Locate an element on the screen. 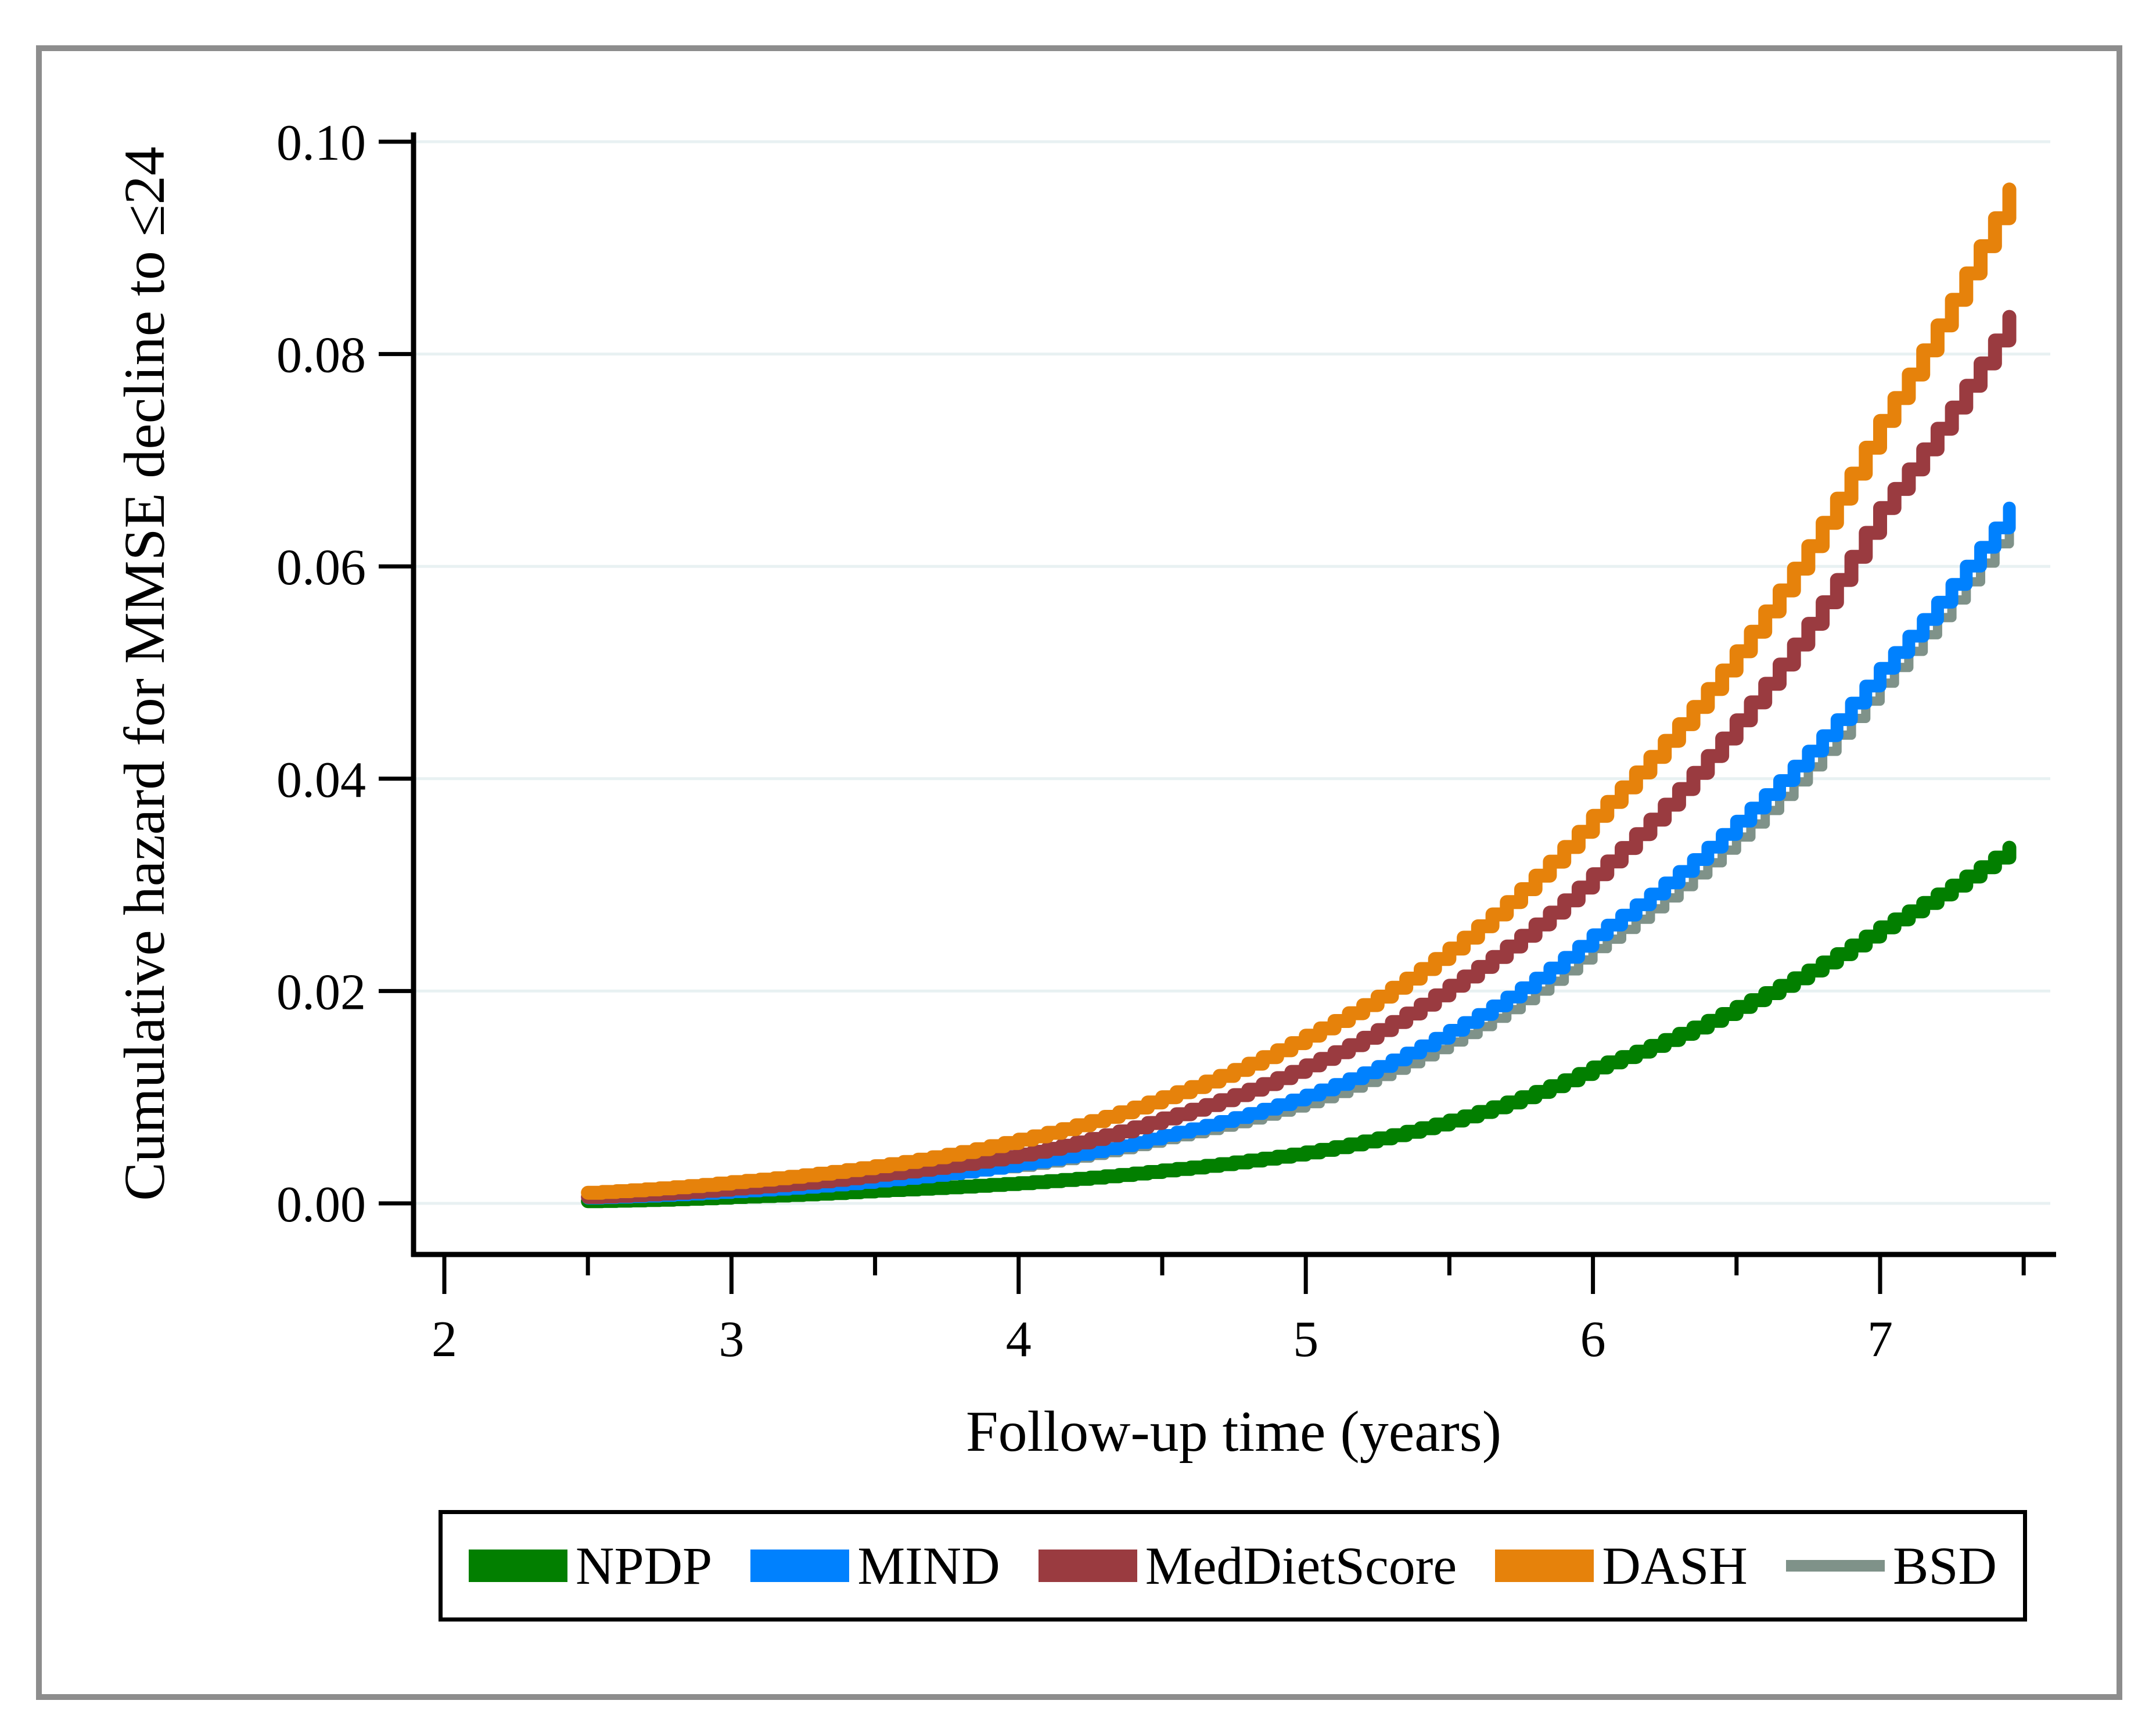 The height and width of the screenshot is (1722, 2156). x-tick-label-2: 2 is located at coordinates (444, 1339).